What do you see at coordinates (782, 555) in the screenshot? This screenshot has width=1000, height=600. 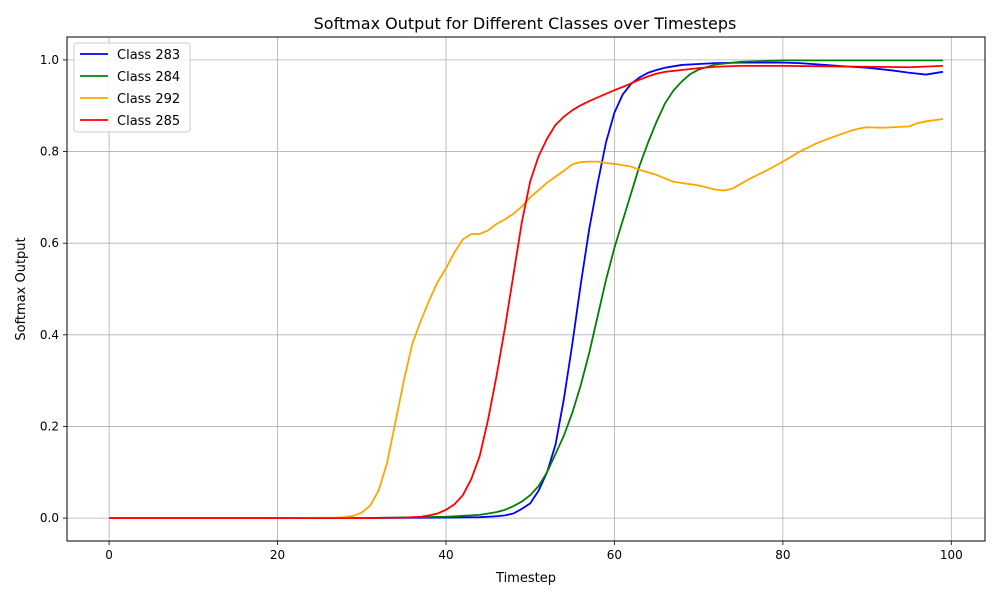 I see `x-tick-label: 80` at bounding box center [782, 555].